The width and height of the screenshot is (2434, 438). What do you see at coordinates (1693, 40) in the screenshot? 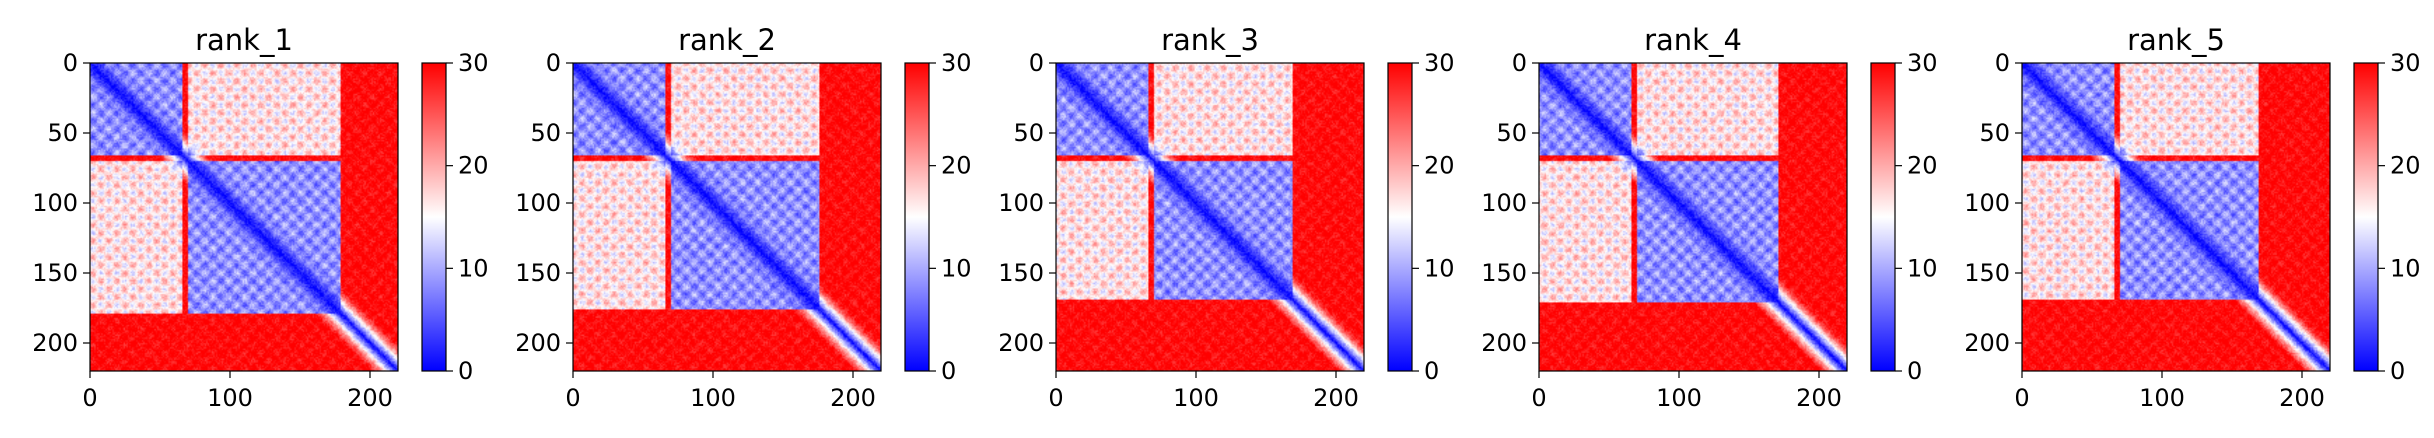
I see `panel-title: rank_4` at bounding box center [1693, 40].